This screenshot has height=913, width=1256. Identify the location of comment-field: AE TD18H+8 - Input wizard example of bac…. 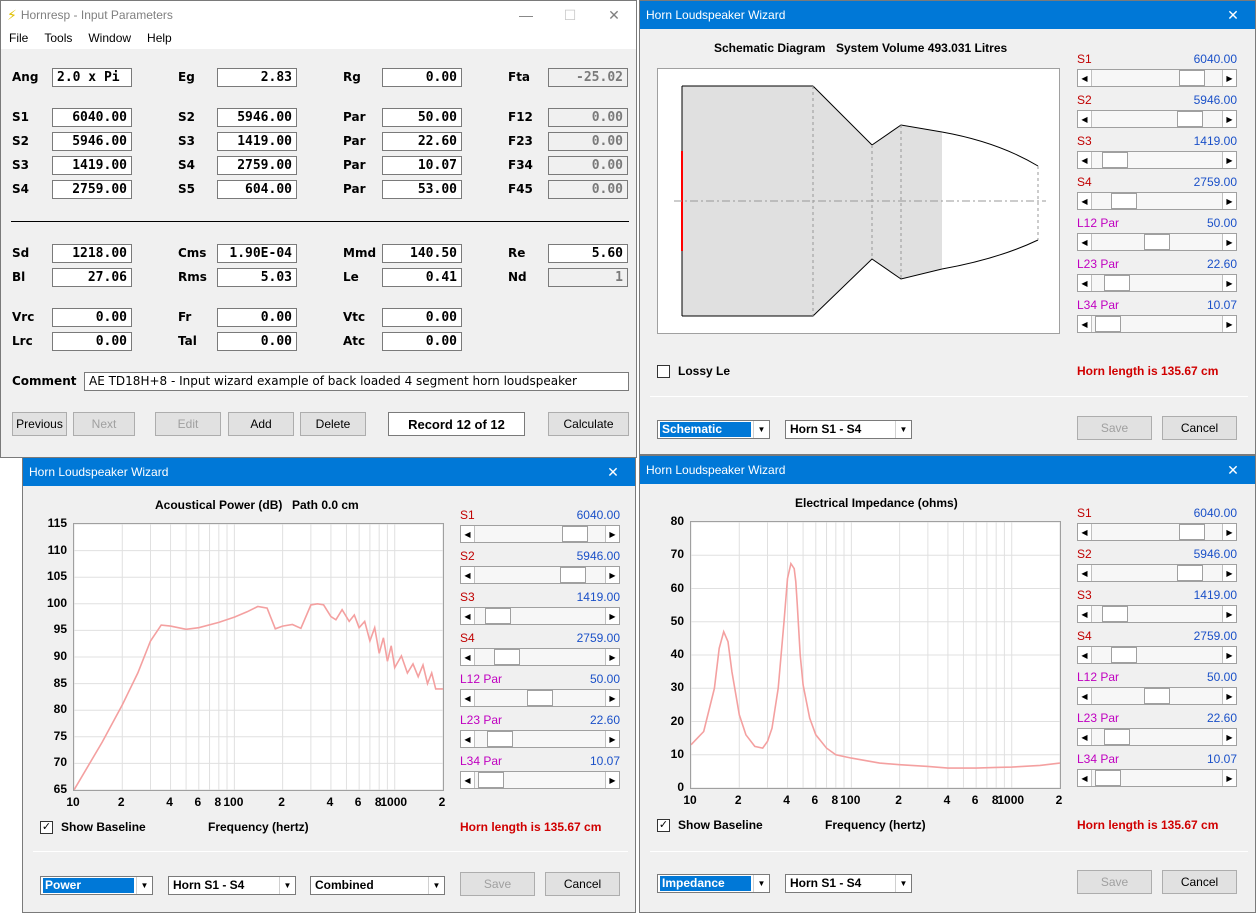
(356, 381).